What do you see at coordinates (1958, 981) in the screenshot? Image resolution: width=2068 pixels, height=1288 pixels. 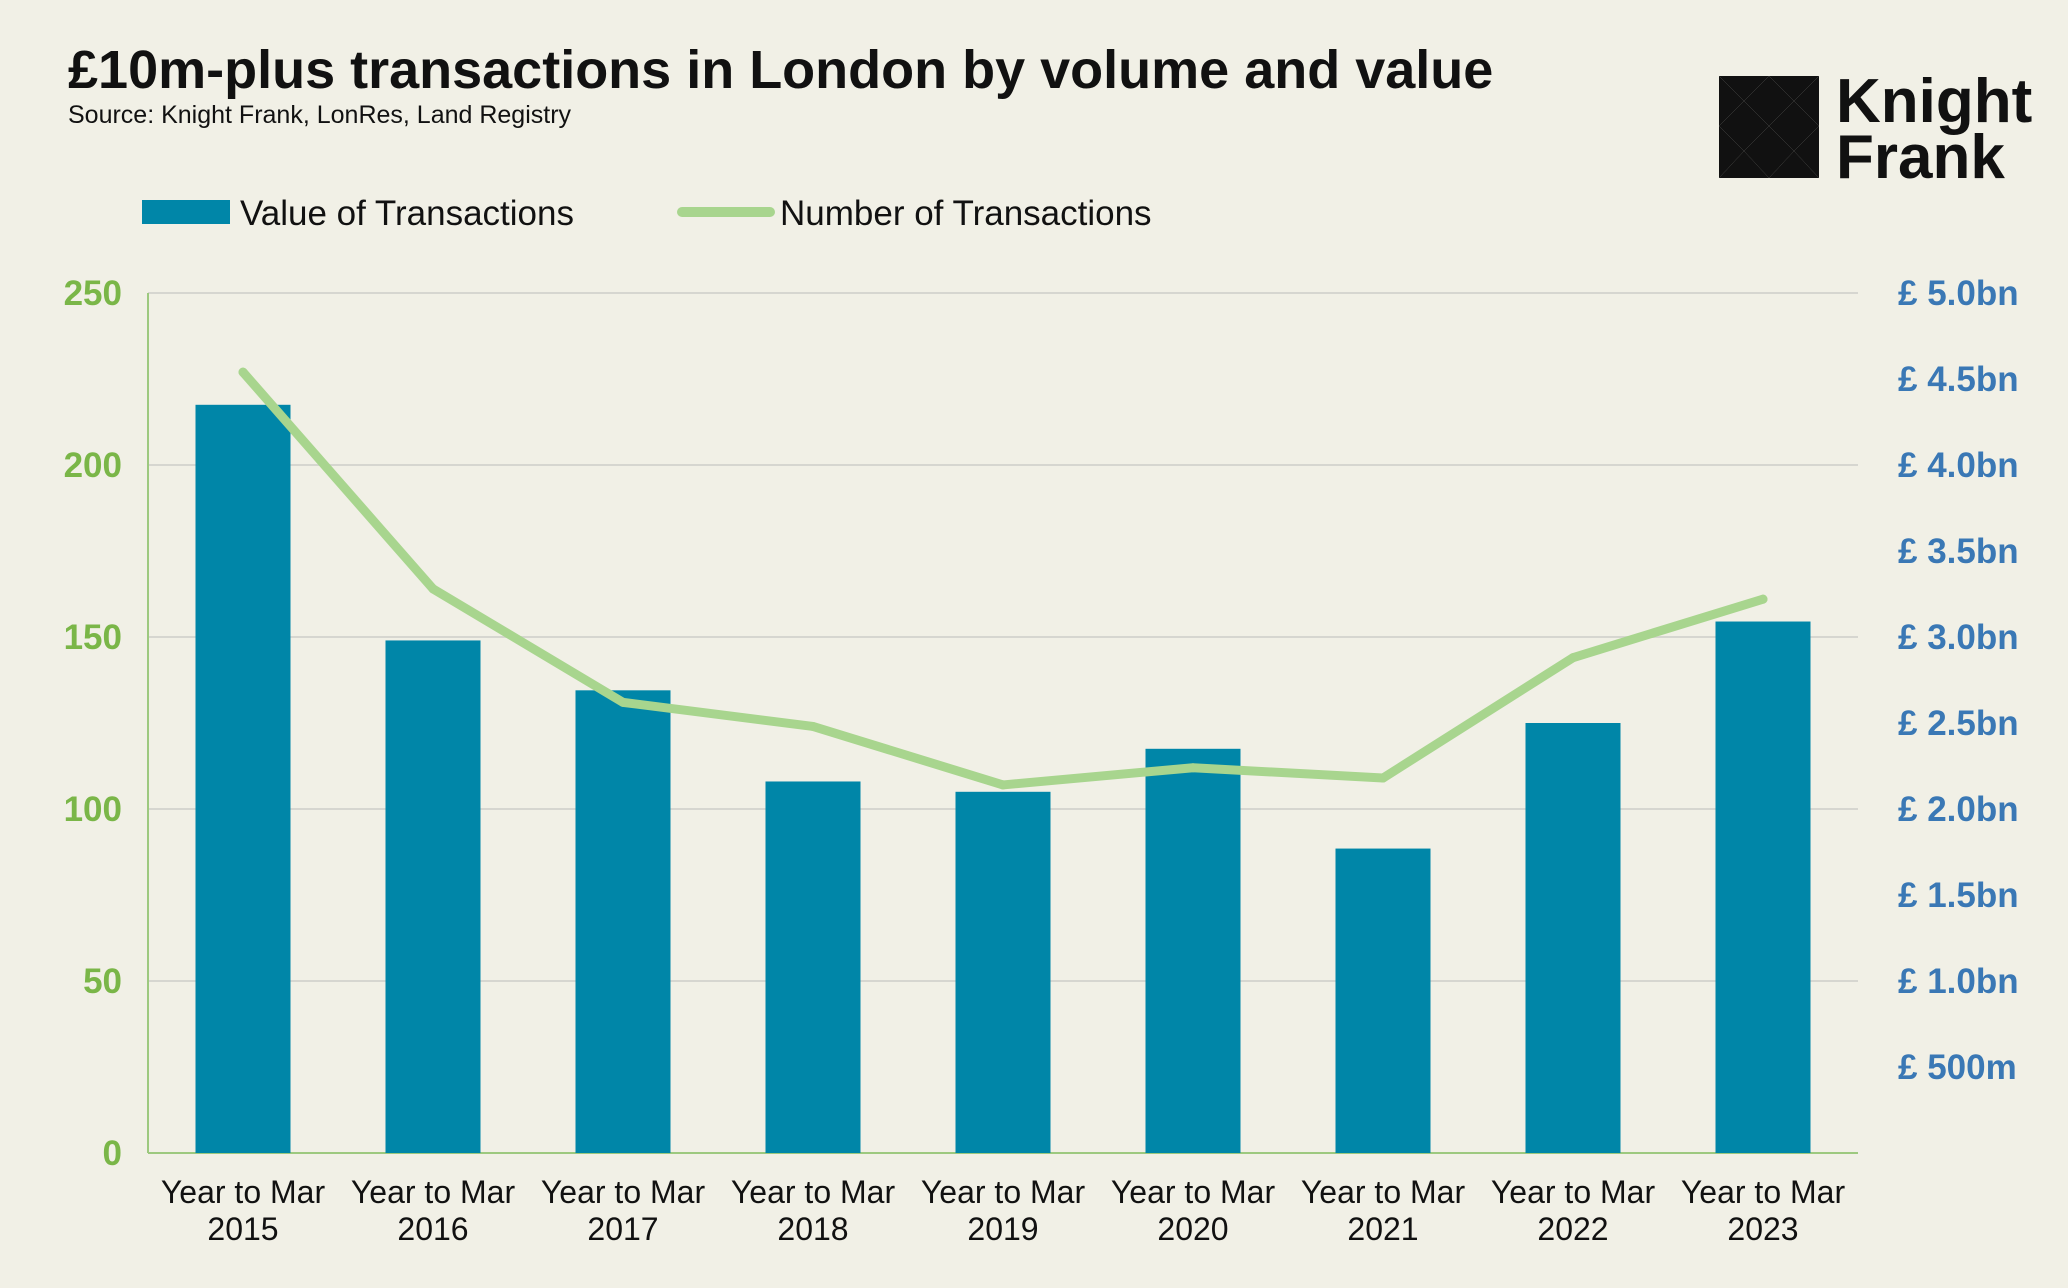 I see `y-tick-right: £ 1.0bn` at bounding box center [1958, 981].